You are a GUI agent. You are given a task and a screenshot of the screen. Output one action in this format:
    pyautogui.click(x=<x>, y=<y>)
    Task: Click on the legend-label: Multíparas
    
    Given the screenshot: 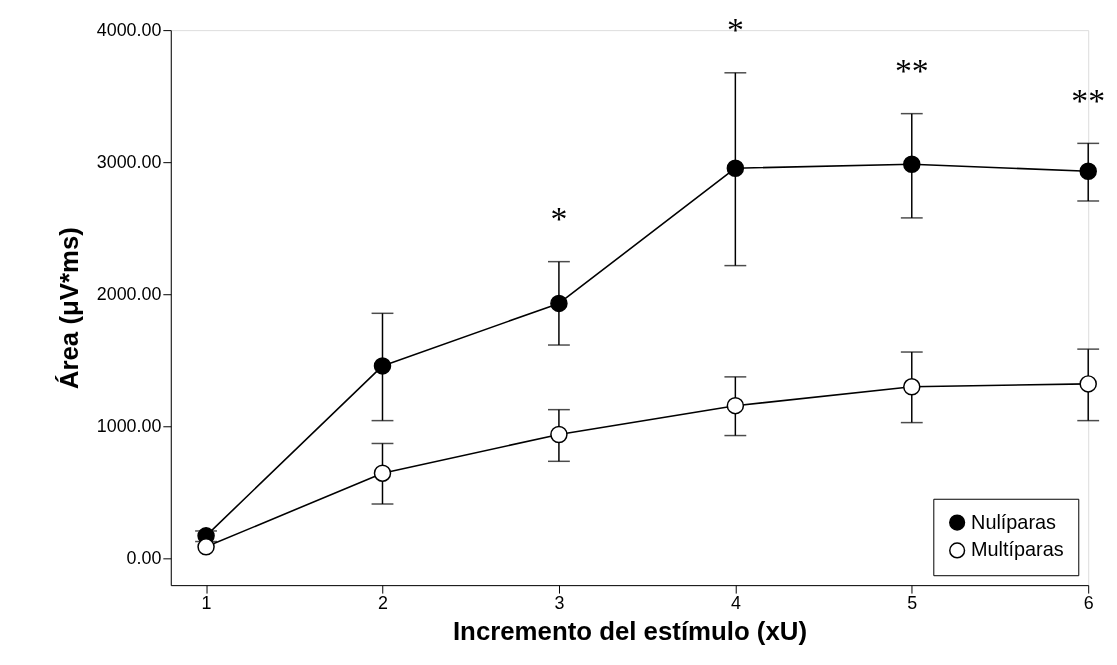 What is the action you would take?
    pyautogui.click(x=1017, y=549)
    